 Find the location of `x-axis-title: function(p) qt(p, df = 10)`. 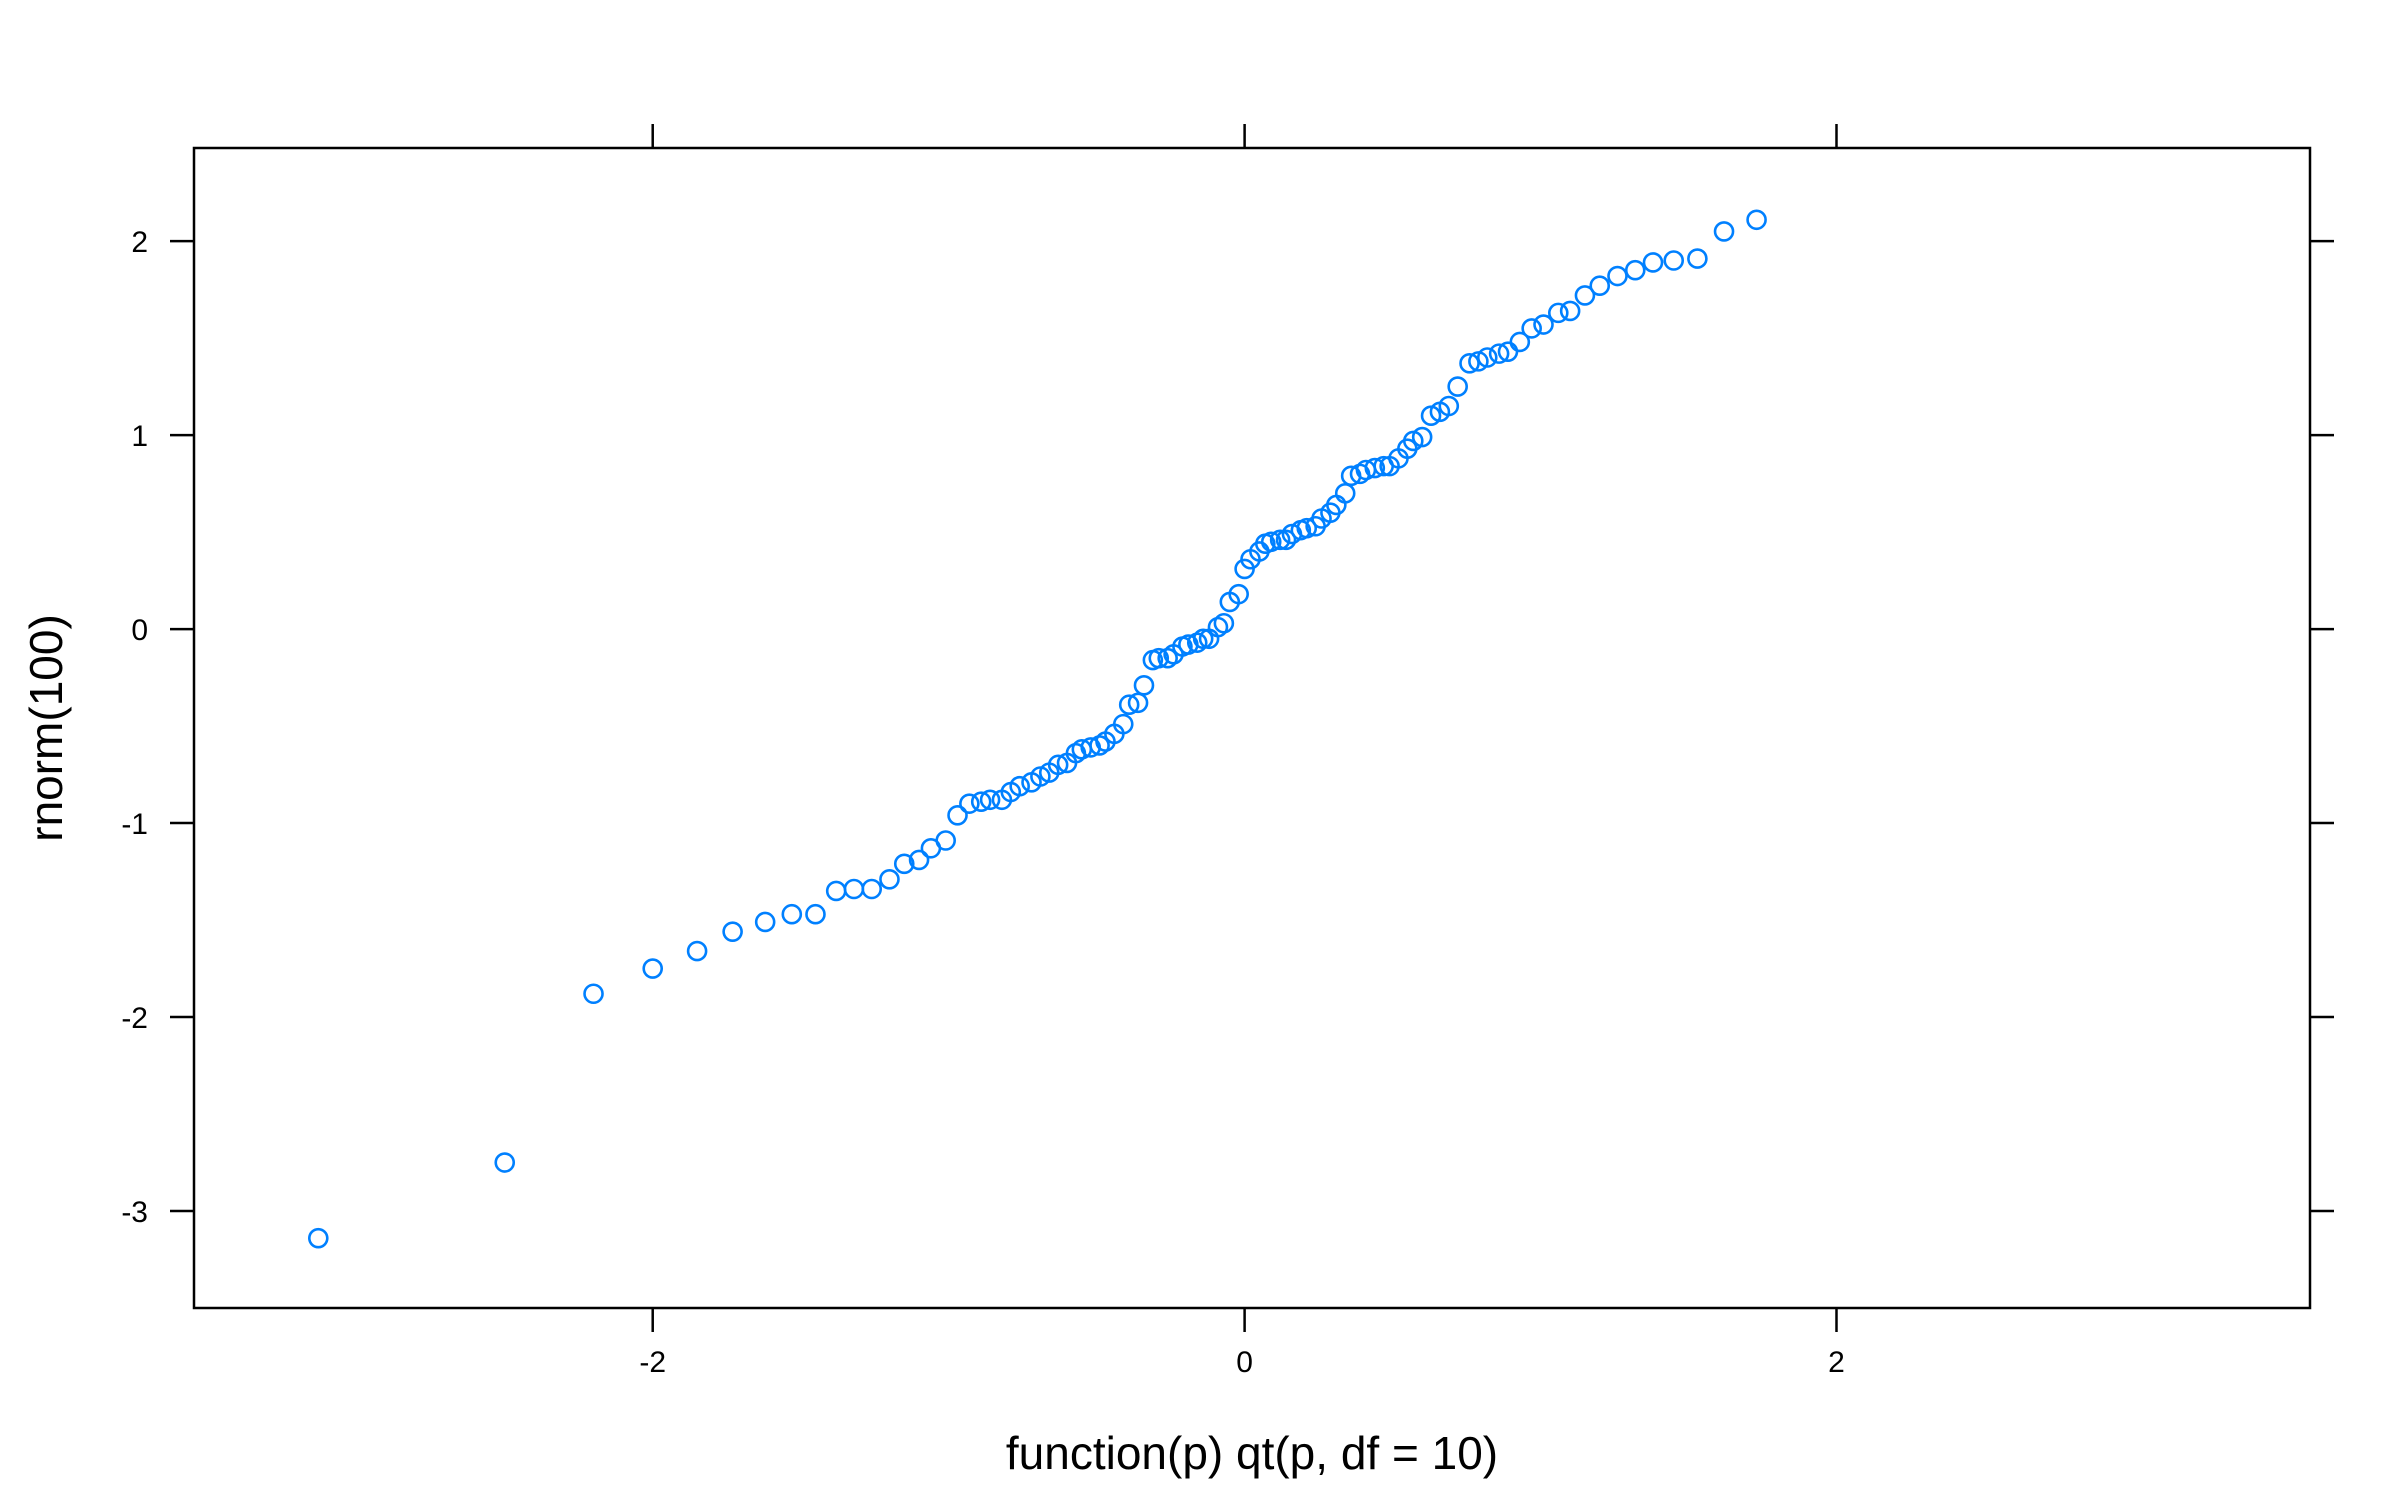

x-axis-title: function(p) qt(p, df = 10) is located at coordinates (1252, 1453).